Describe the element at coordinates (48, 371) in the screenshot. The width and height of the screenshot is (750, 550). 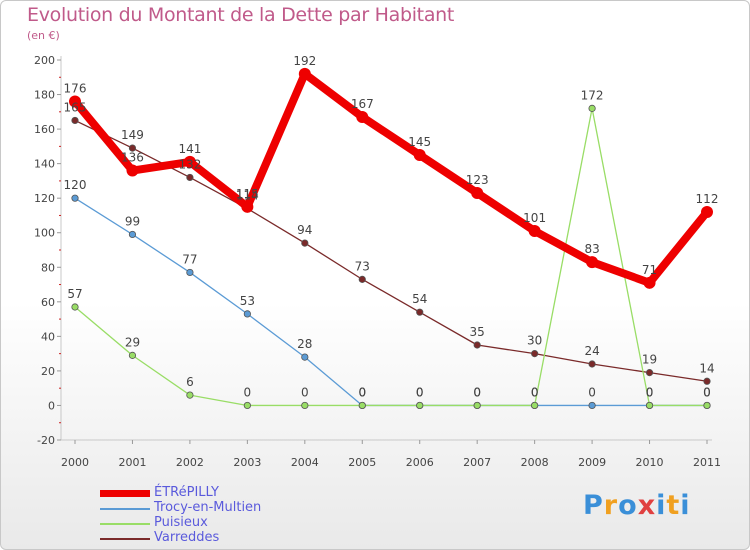
I see `y-tick-label: 20` at that location.